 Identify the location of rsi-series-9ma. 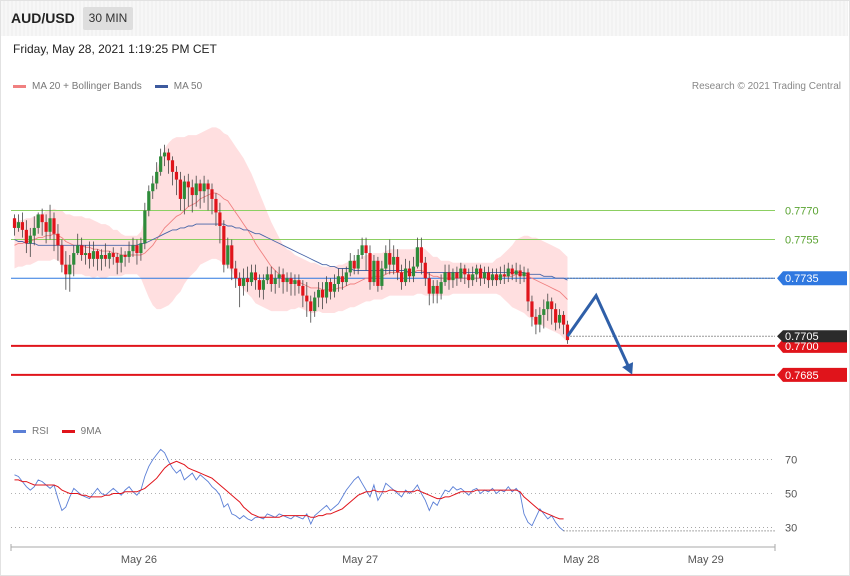
(289, 490).